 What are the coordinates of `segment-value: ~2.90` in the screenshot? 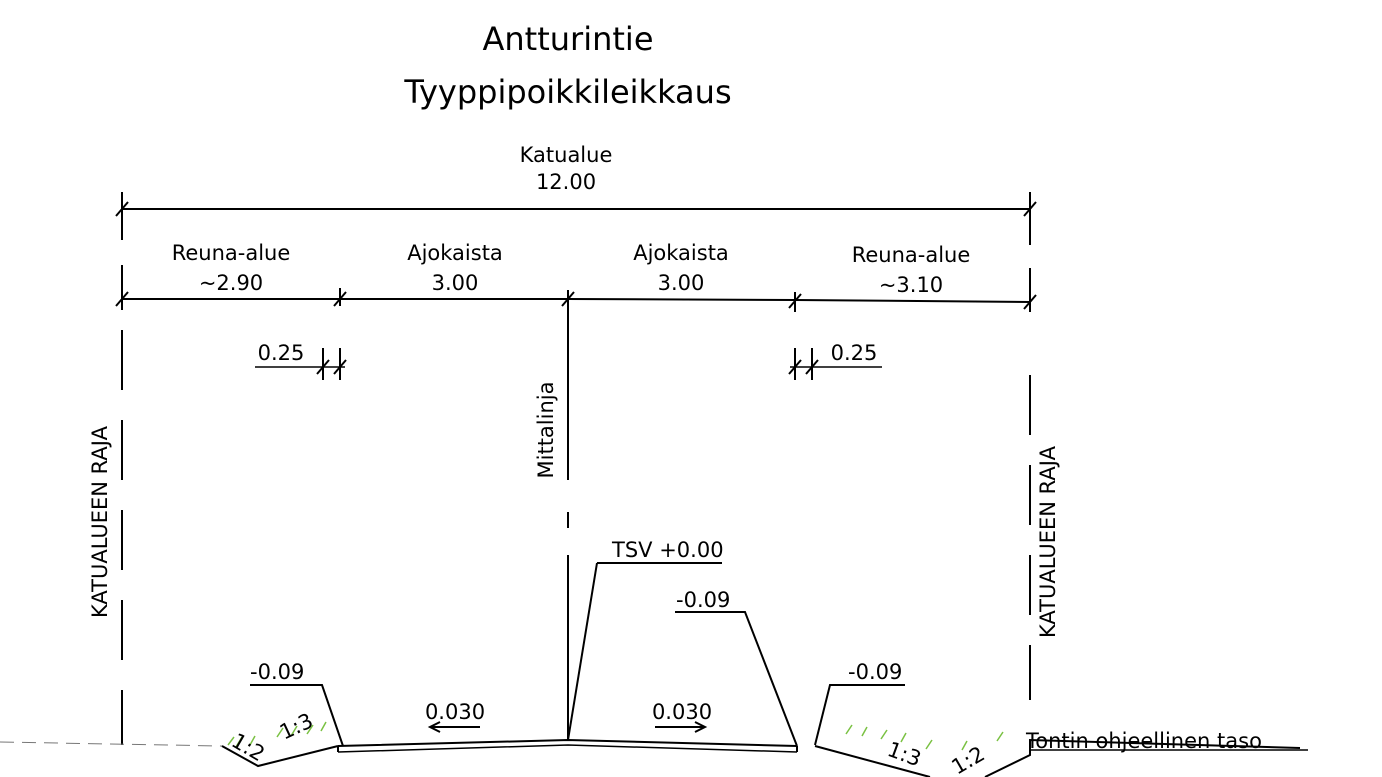 It's located at (231, 283).